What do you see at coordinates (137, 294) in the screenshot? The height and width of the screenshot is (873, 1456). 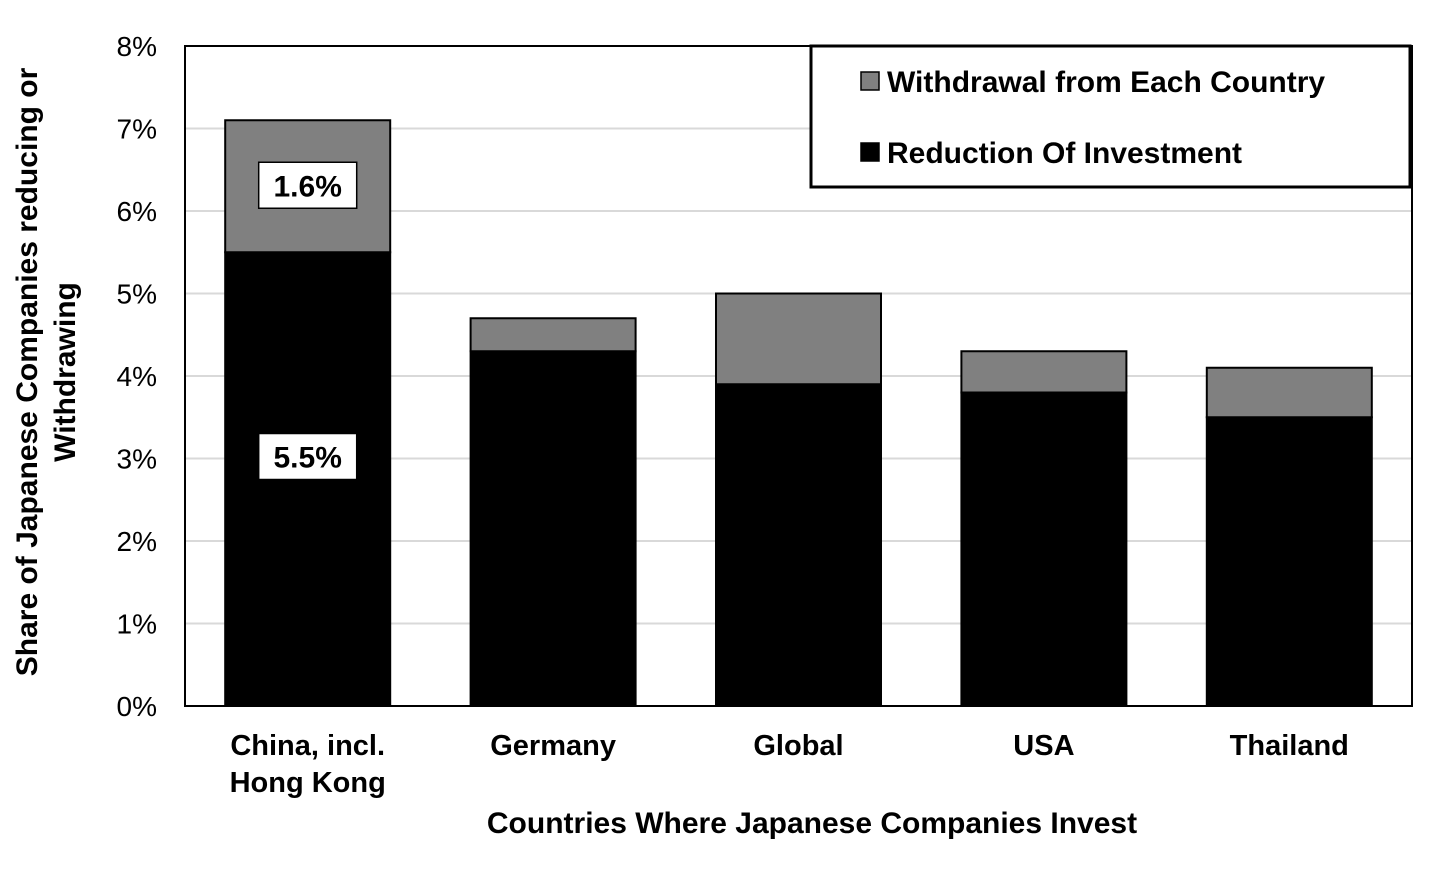 I see `y-tick-label: 5%` at bounding box center [137, 294].